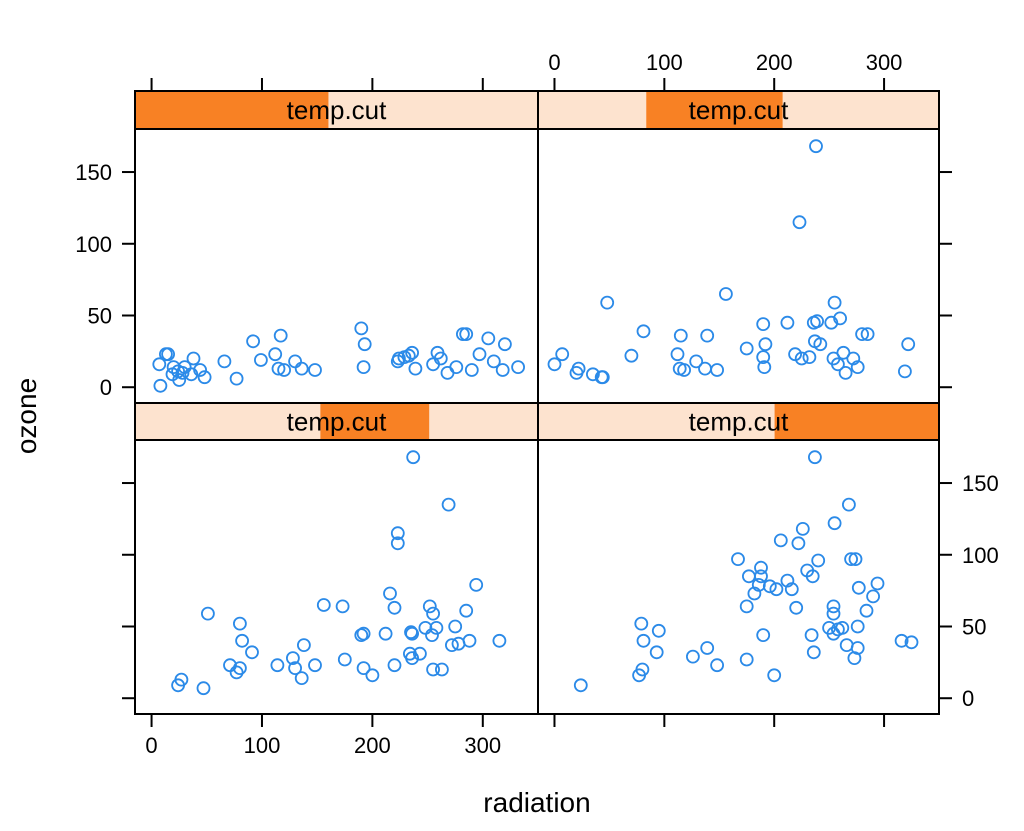  I want to click on strip-label: temp.cut, so click(739, 422).